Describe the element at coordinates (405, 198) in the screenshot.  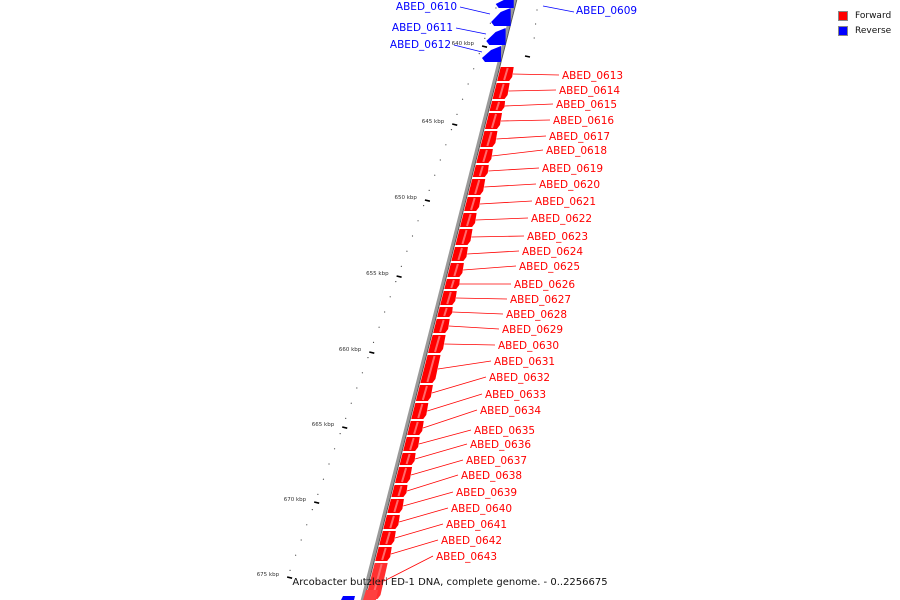
I see `kbp-tick-label: 650 kbp` at that location.